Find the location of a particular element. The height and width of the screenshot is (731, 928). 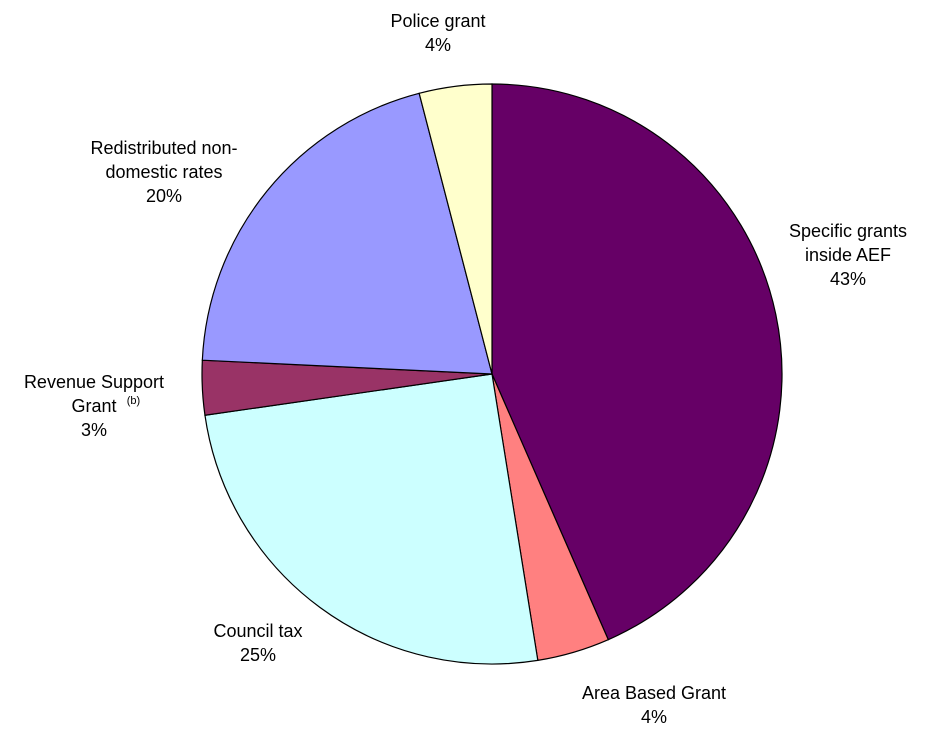

slice-label: Area Based Grant 4% is located at coordinates (654, 705).